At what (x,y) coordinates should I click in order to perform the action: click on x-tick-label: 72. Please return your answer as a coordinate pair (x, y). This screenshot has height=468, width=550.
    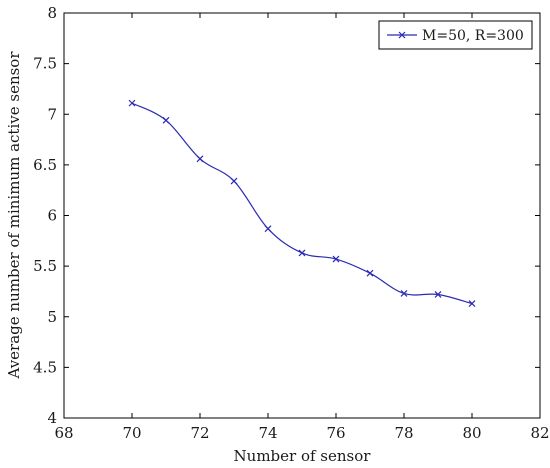
    Looking at the image, I should click on (199, 433).